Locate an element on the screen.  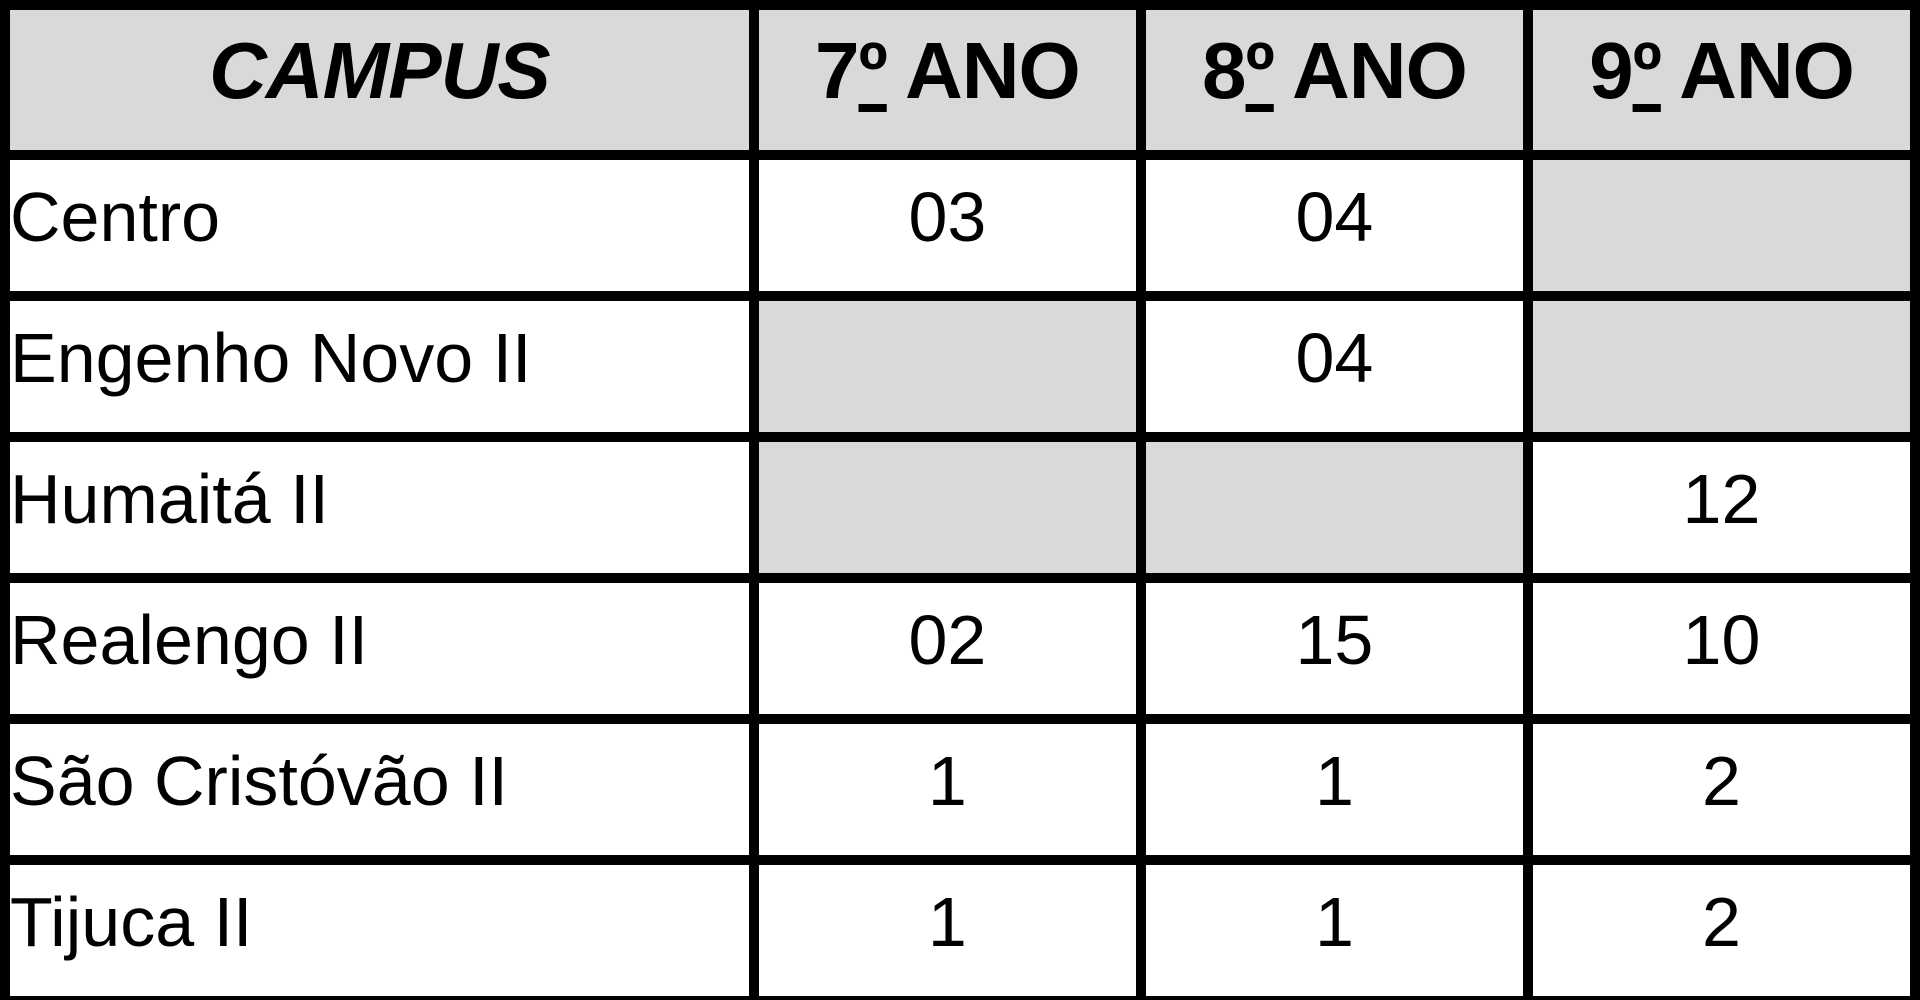
campus-cell: Realengo II is located at coordinates (379, 648).